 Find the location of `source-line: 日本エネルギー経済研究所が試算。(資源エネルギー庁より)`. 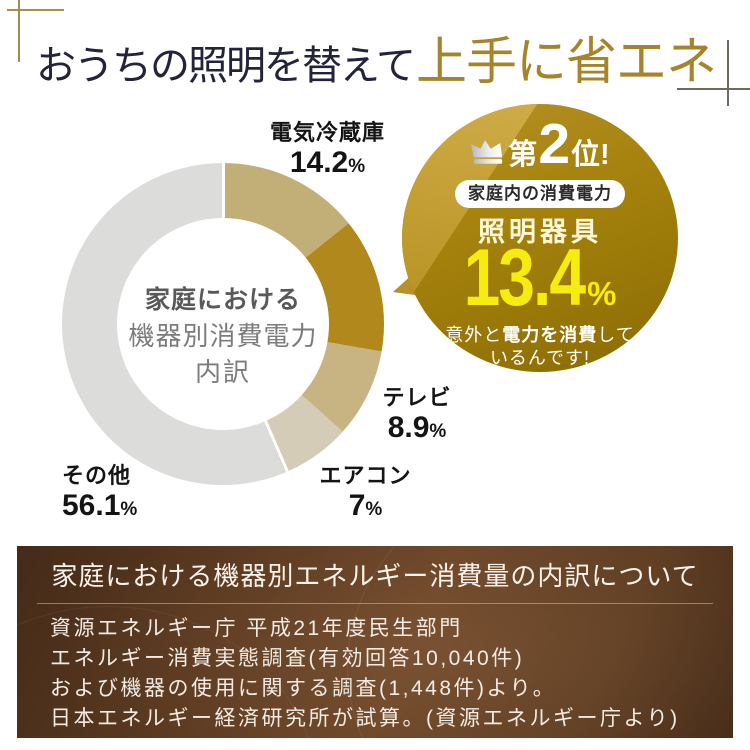

source-line: 日本エネルギー経済研究所が試算。(資源エネルギー庁より) is located at coordinates (365, 718).